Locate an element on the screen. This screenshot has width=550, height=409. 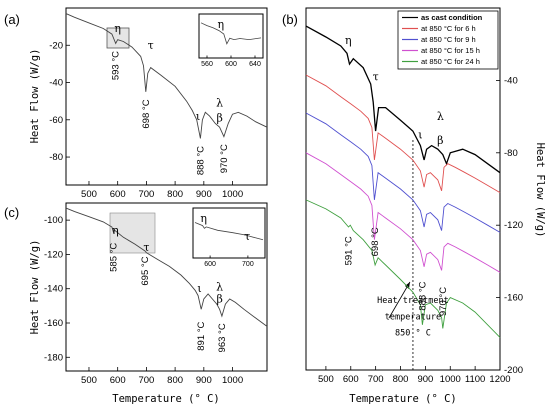
pa-xtick-label: 600 is located at coordinates (118, 194).